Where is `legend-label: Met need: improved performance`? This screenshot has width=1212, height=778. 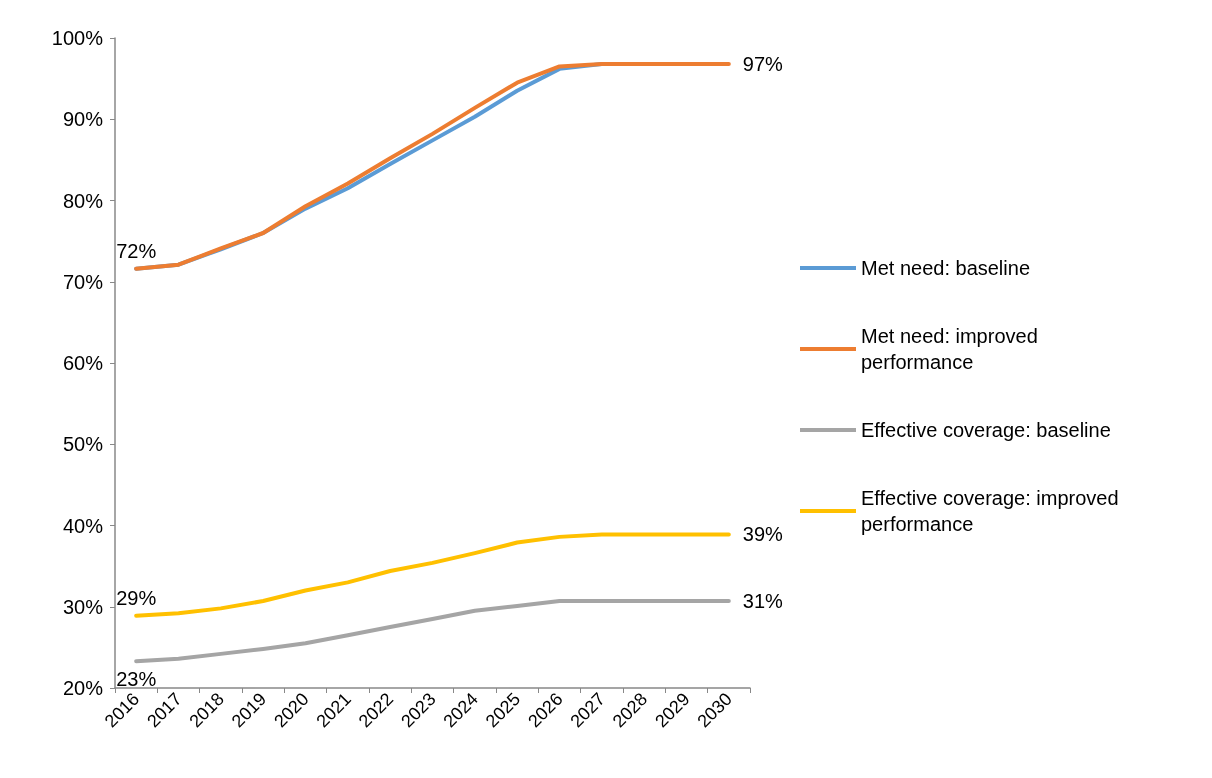 legend-label: Met need: improved performance is located at coordinates (952, 349).